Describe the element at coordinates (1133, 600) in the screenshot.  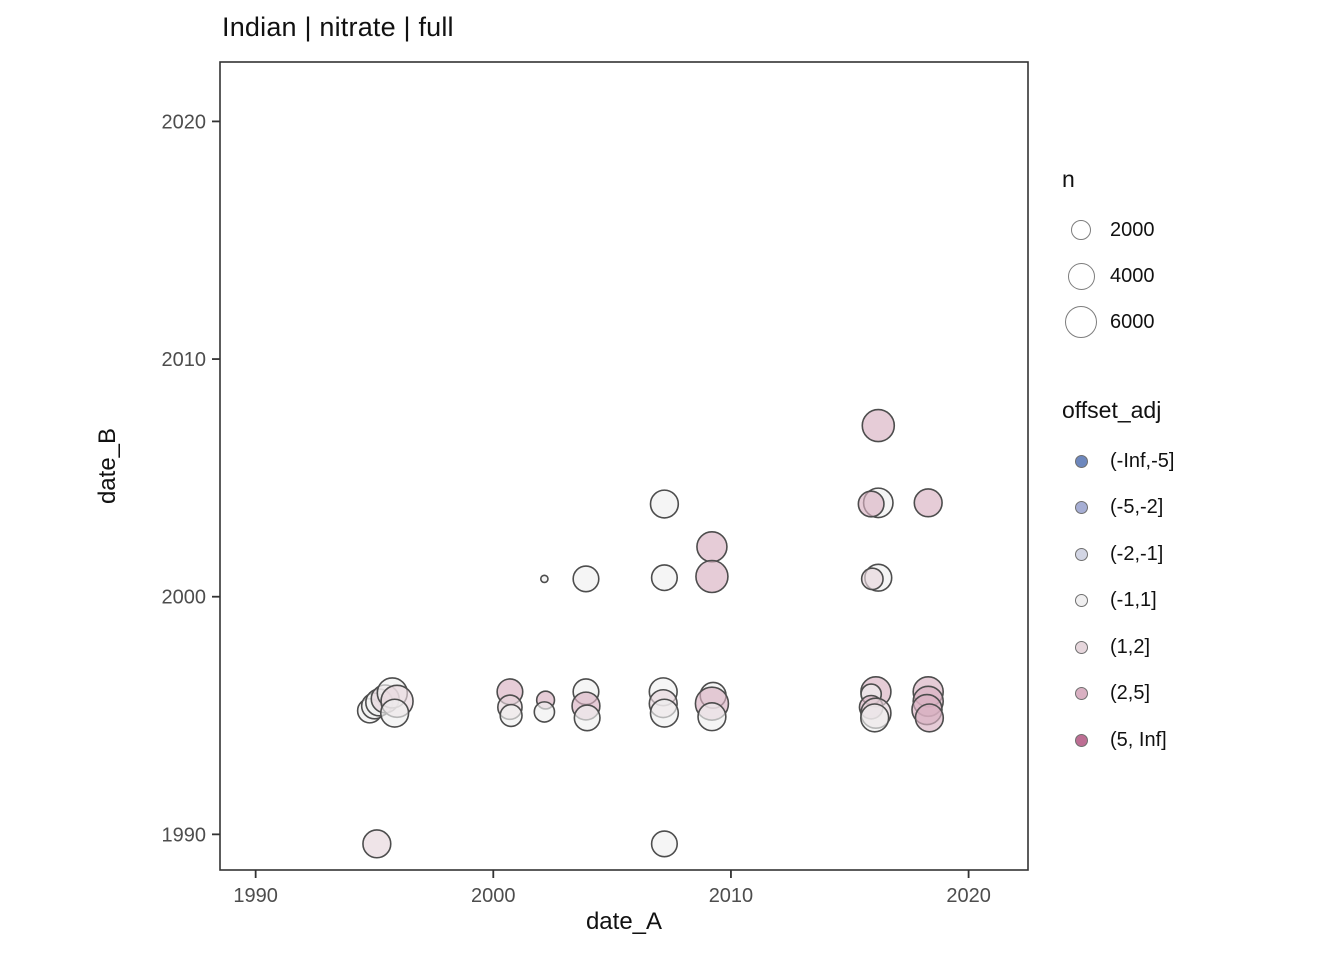
I see `legend-color-label: (-1,1]` at that location.